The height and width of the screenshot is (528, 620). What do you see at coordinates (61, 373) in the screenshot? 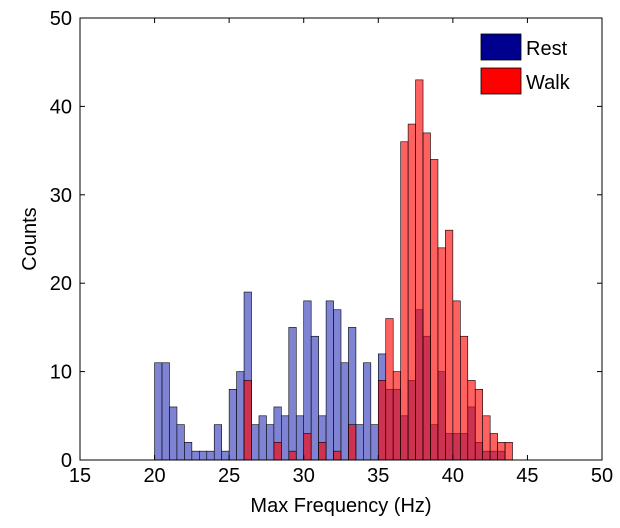
I see `y-tick-label: 10` at bounding box center [61, 373].